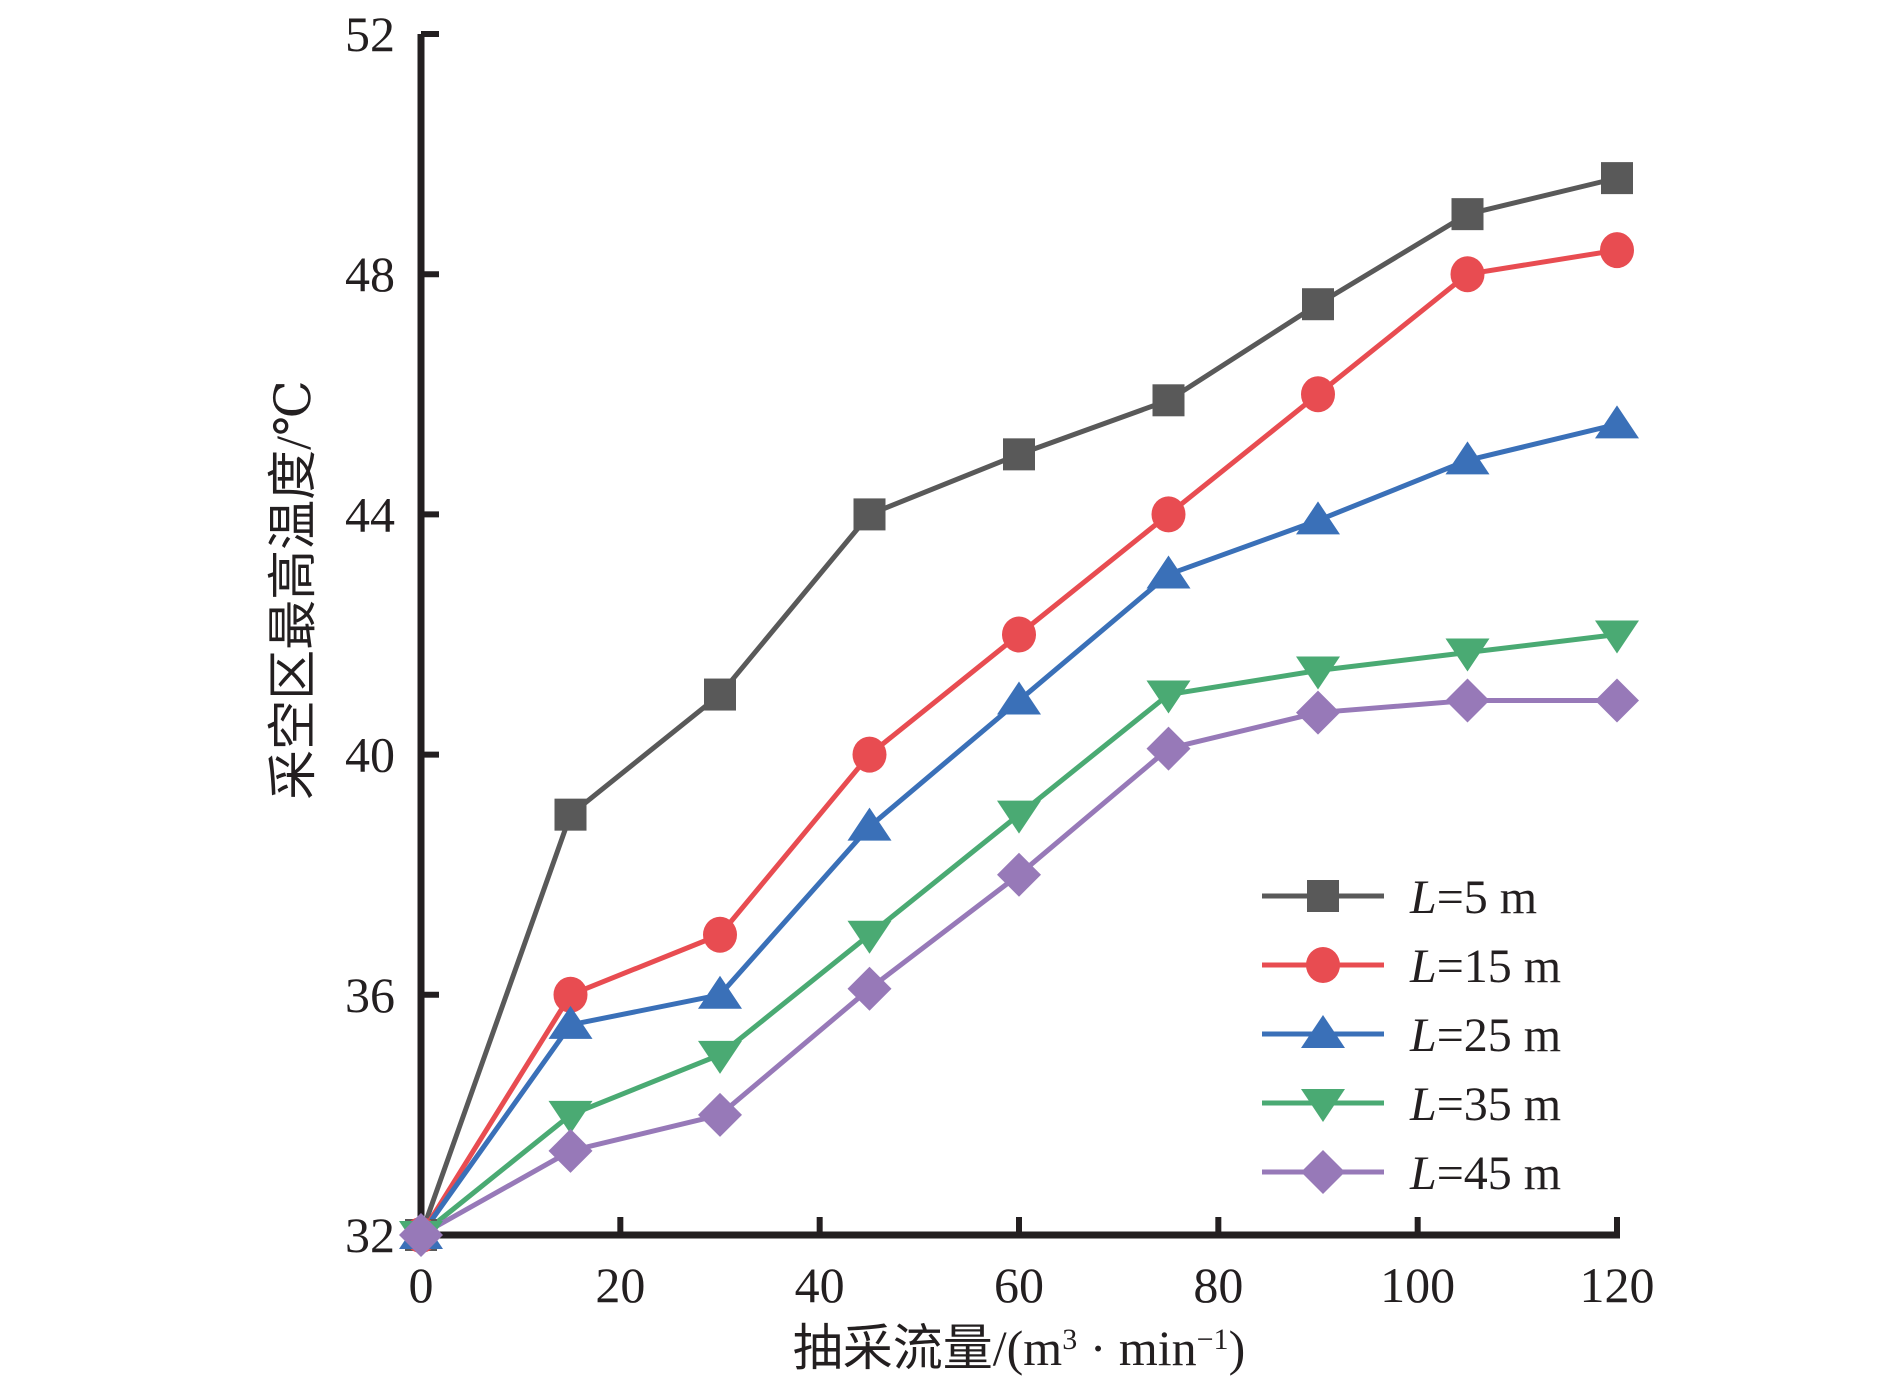 This screenshot has height=1384, width=1890. What do you see at coordinates (1499, 1173) in the screenshot?
I see `legend-rest: =45 m` at bounding box center [1499, 1173].